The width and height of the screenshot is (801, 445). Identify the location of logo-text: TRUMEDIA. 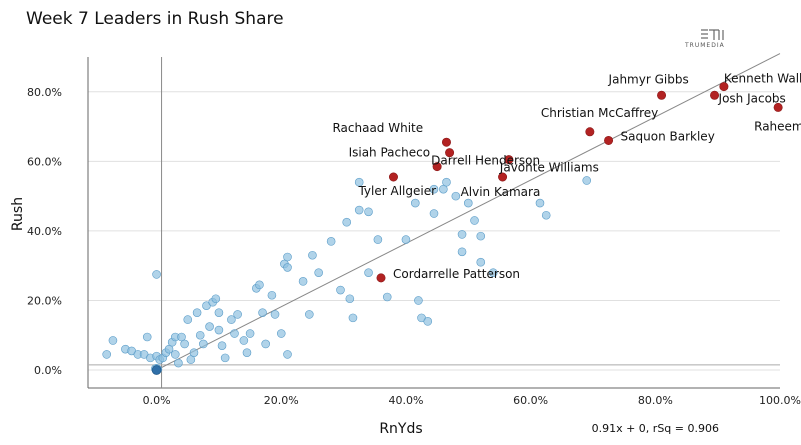
(704, 45).